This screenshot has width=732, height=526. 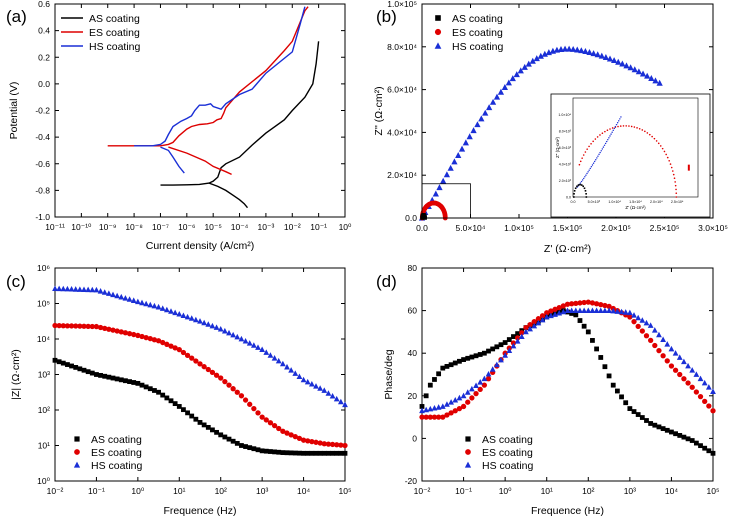 I want to click on x-tick-label: 10³, so click(x=262, y=491).